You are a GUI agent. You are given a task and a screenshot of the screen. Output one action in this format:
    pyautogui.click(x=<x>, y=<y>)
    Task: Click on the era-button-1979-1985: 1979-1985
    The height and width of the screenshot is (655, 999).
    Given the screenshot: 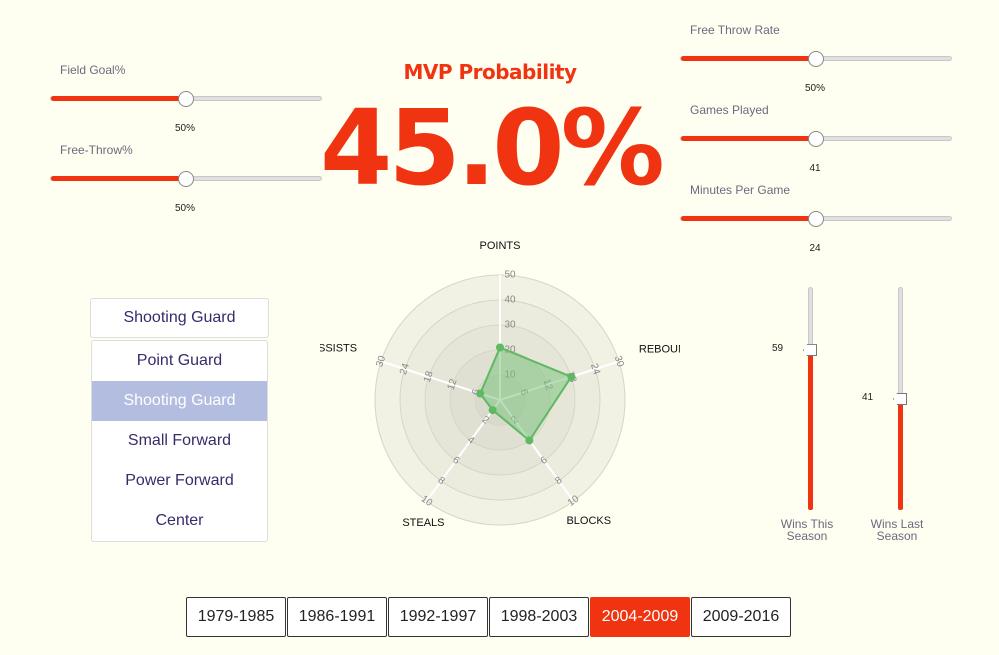 What is the action you would take?
    pyautogui.click(x=236, y=617)
    